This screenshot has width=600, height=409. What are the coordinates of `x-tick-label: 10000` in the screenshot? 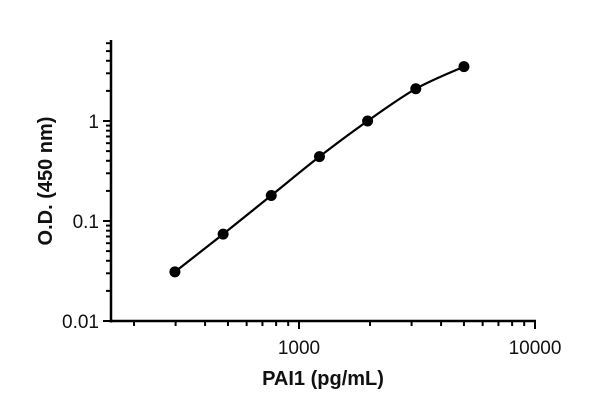 It's located at (535, 348).